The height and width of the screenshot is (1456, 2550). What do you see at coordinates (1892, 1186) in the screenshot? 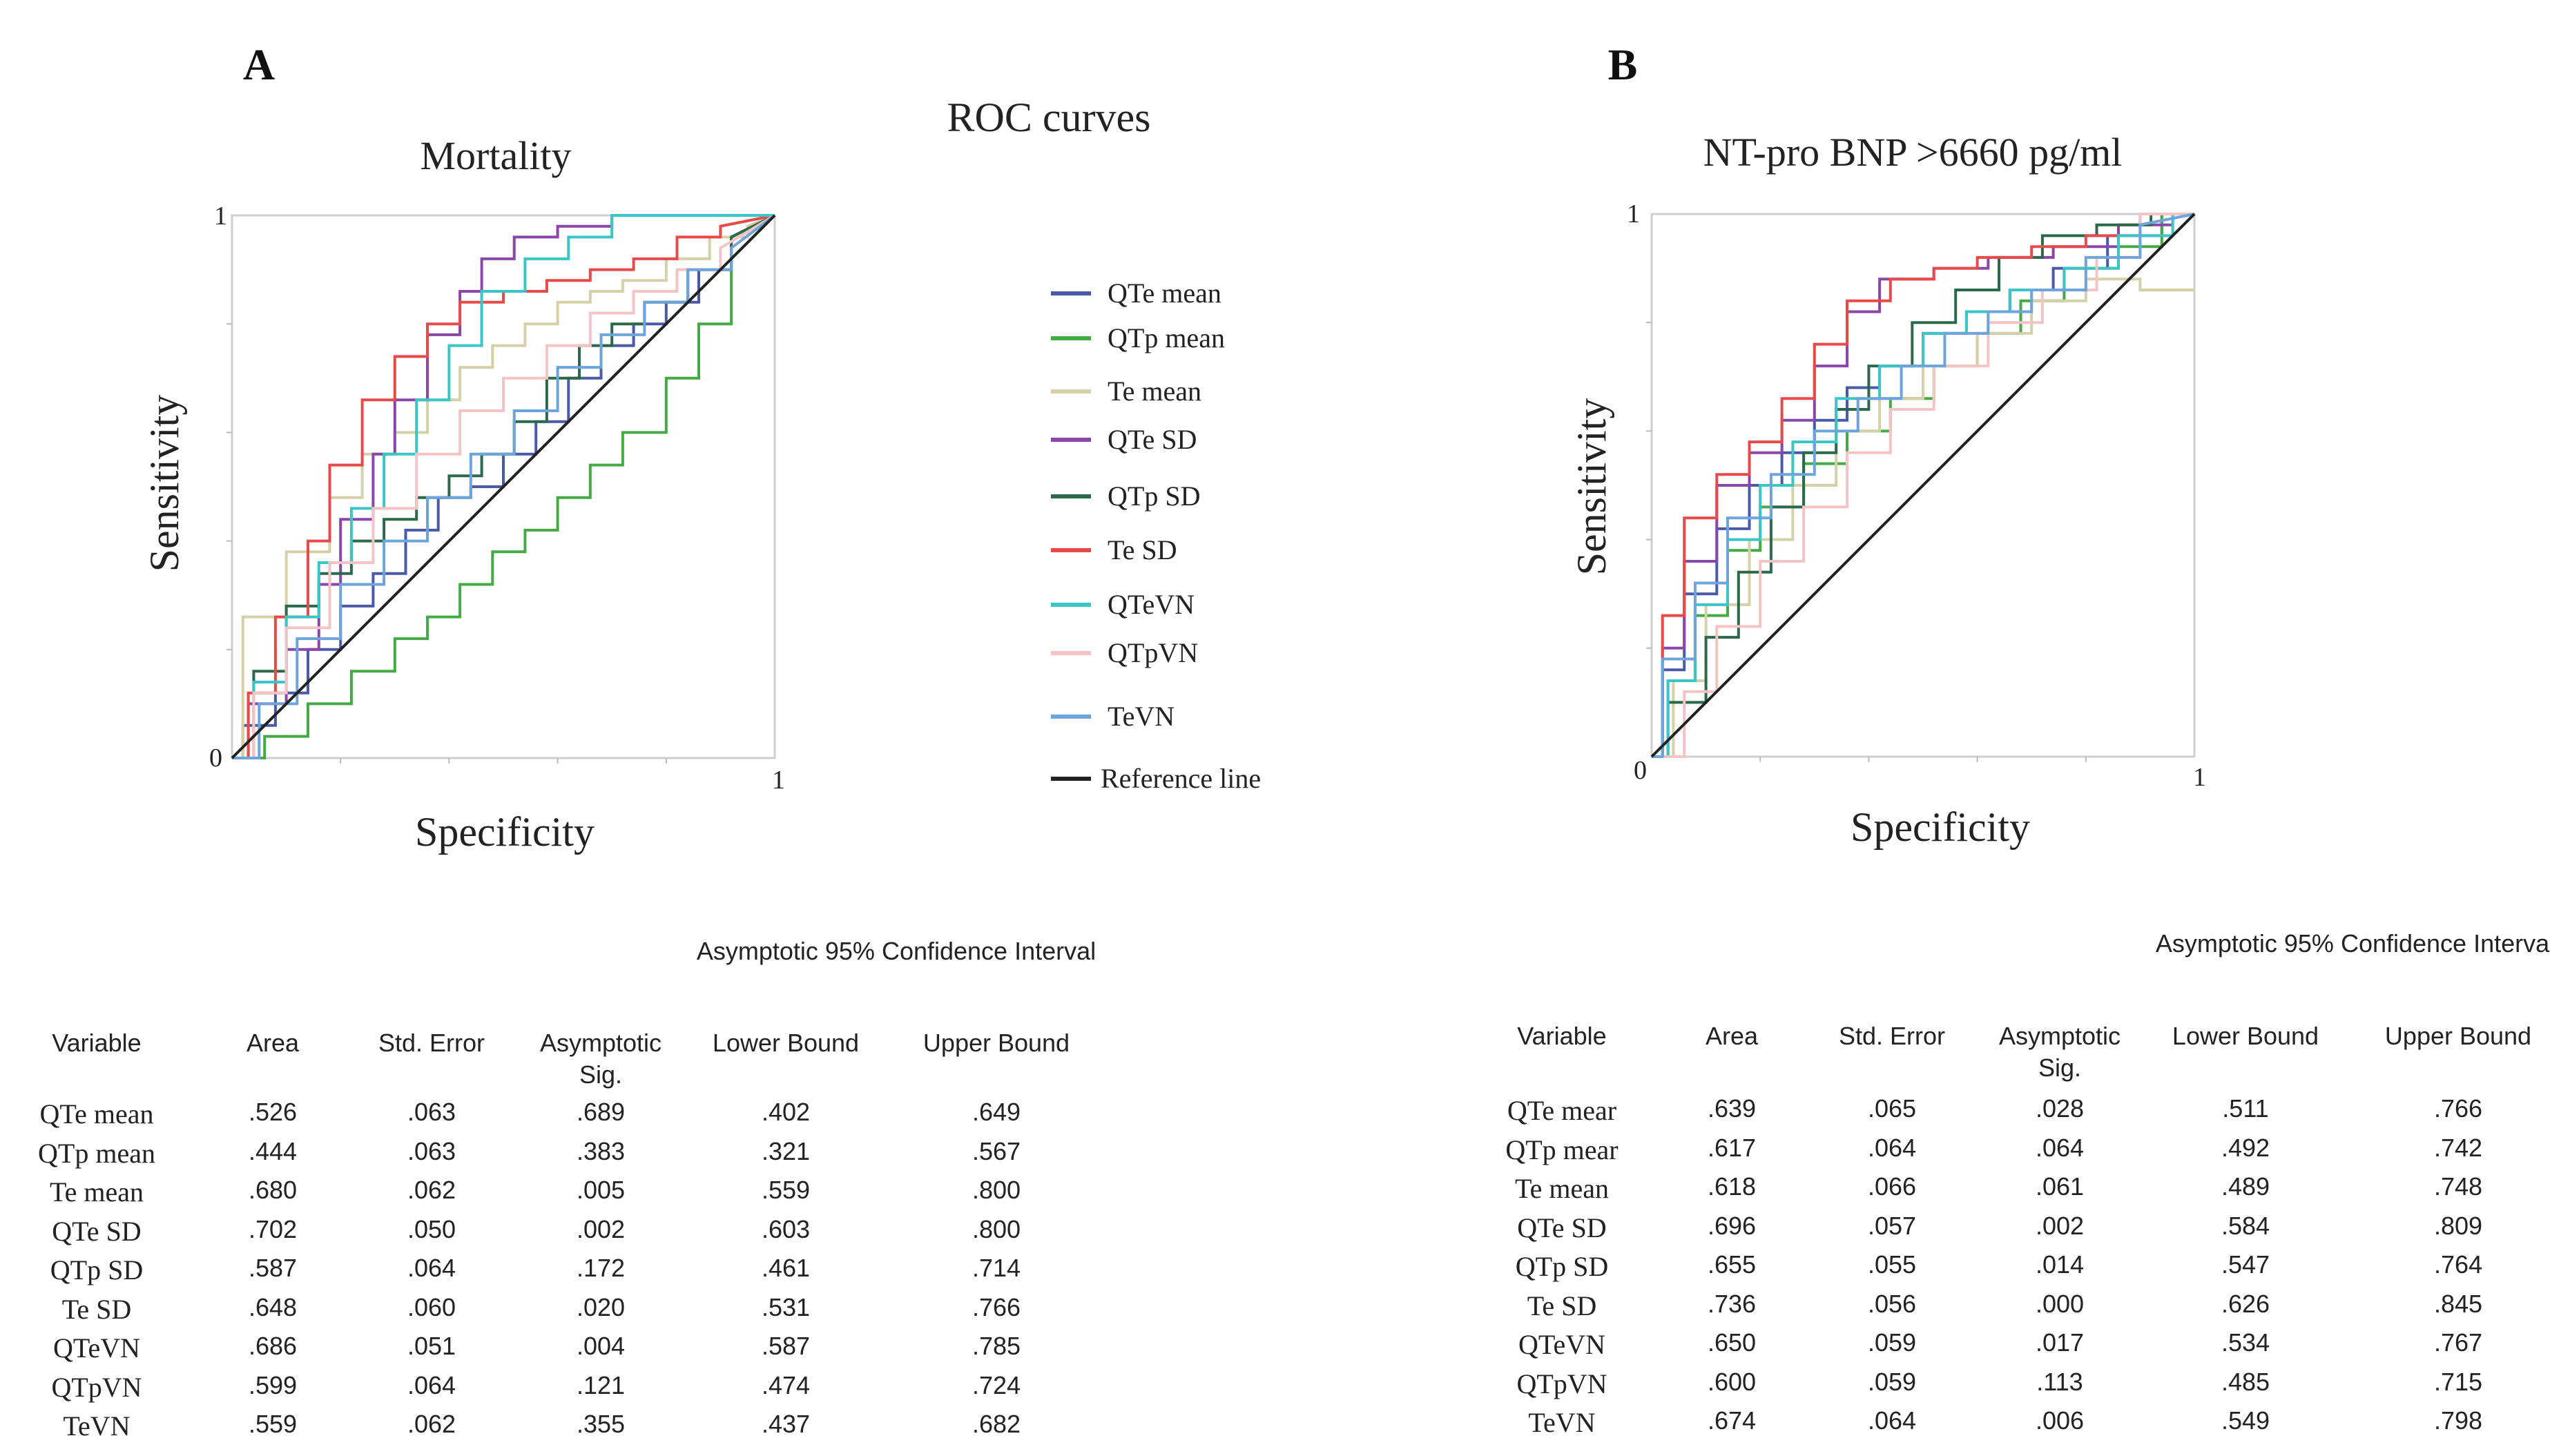
I see `table-cell: .066` at bounding box center [1892, 1186].